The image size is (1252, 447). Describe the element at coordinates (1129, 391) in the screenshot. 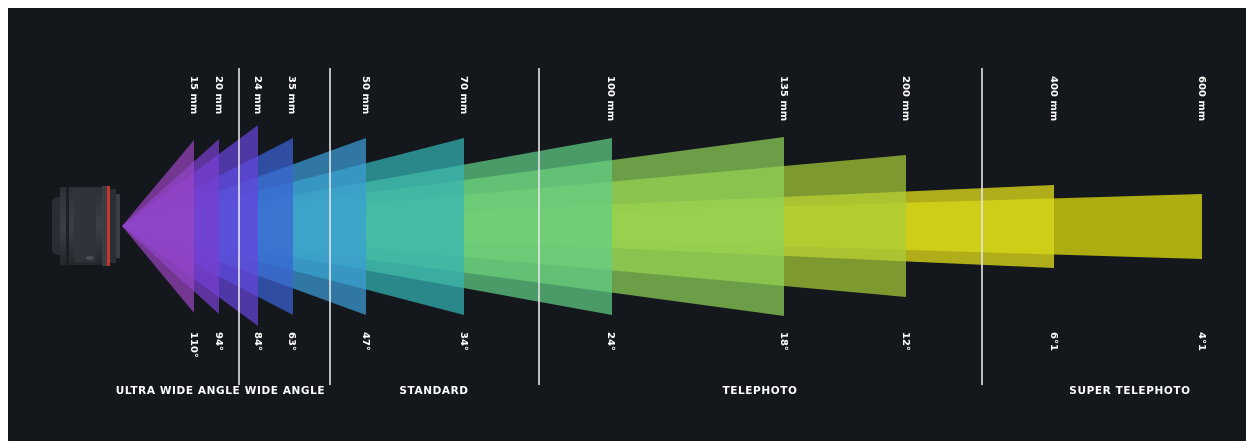

I see `category-super-telephoto: SUPER TELEPHOTO` at that location.